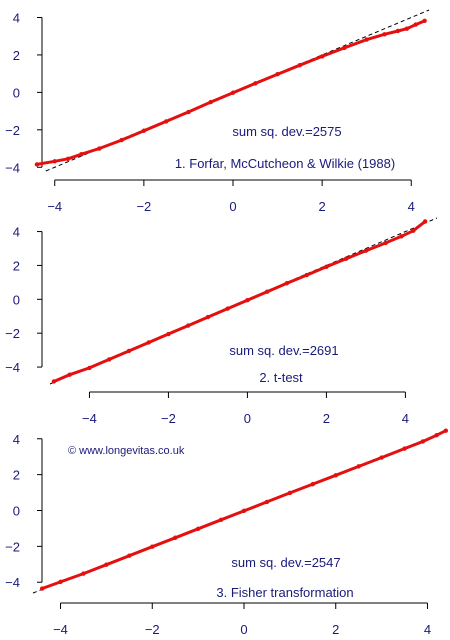  What do you see at coordinates (285, 163) in the screenshot?
I see `panel-title: 1. Forfar, McCutcheon & Wilkie (1988)` at bounding box center [285, 163].